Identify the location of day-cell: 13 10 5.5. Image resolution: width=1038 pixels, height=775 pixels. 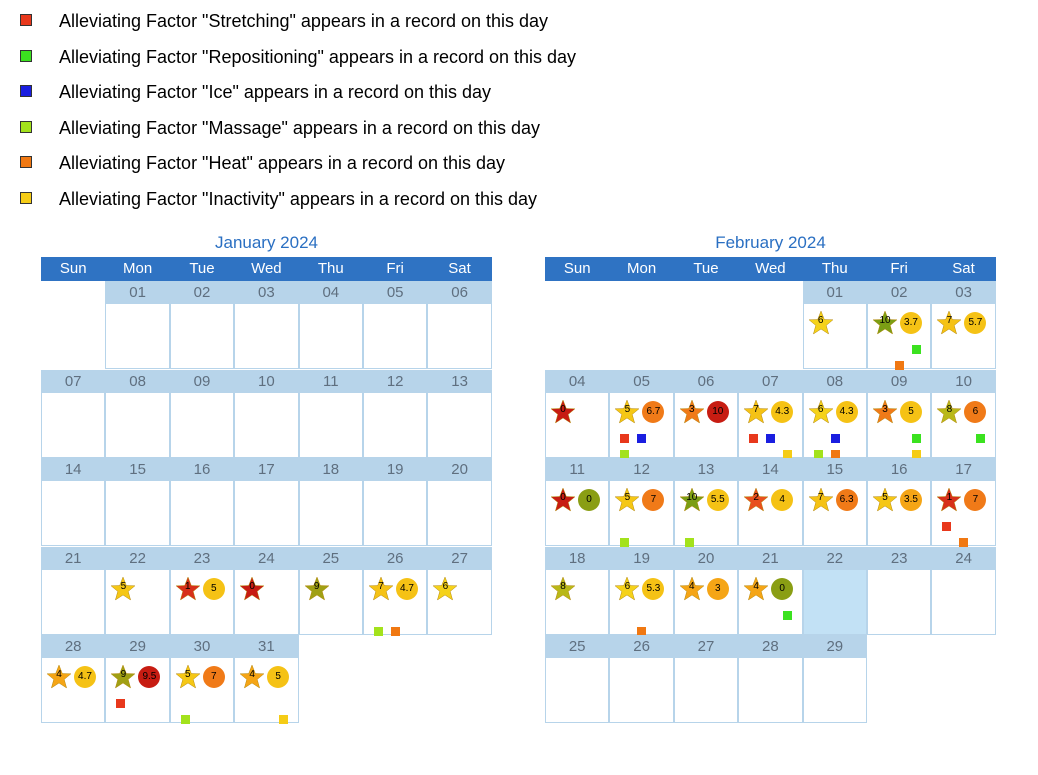
(706, 502).